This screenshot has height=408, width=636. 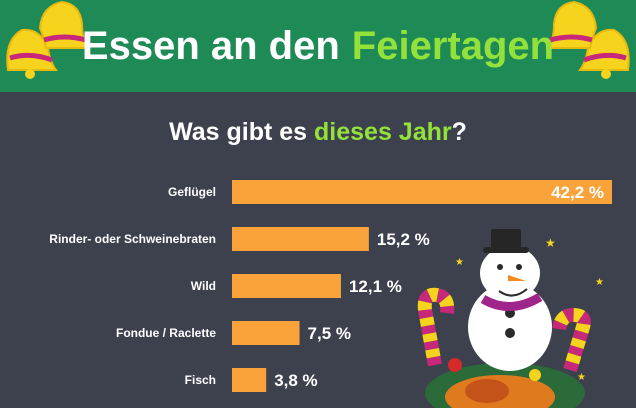 I want to click on chart-title-suffix: ?, so click(x=459, y=132).